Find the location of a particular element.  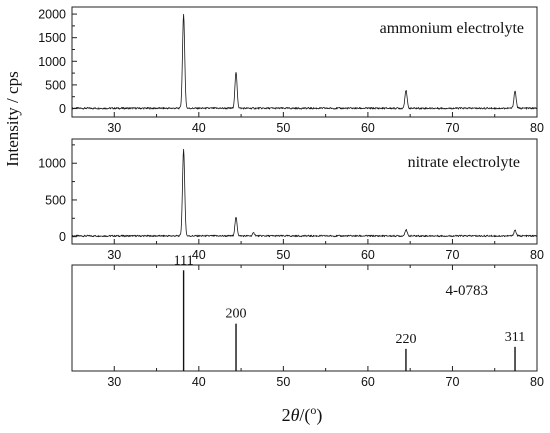

x-axis-label-suffix: /( is located at coordinates (304, 415).